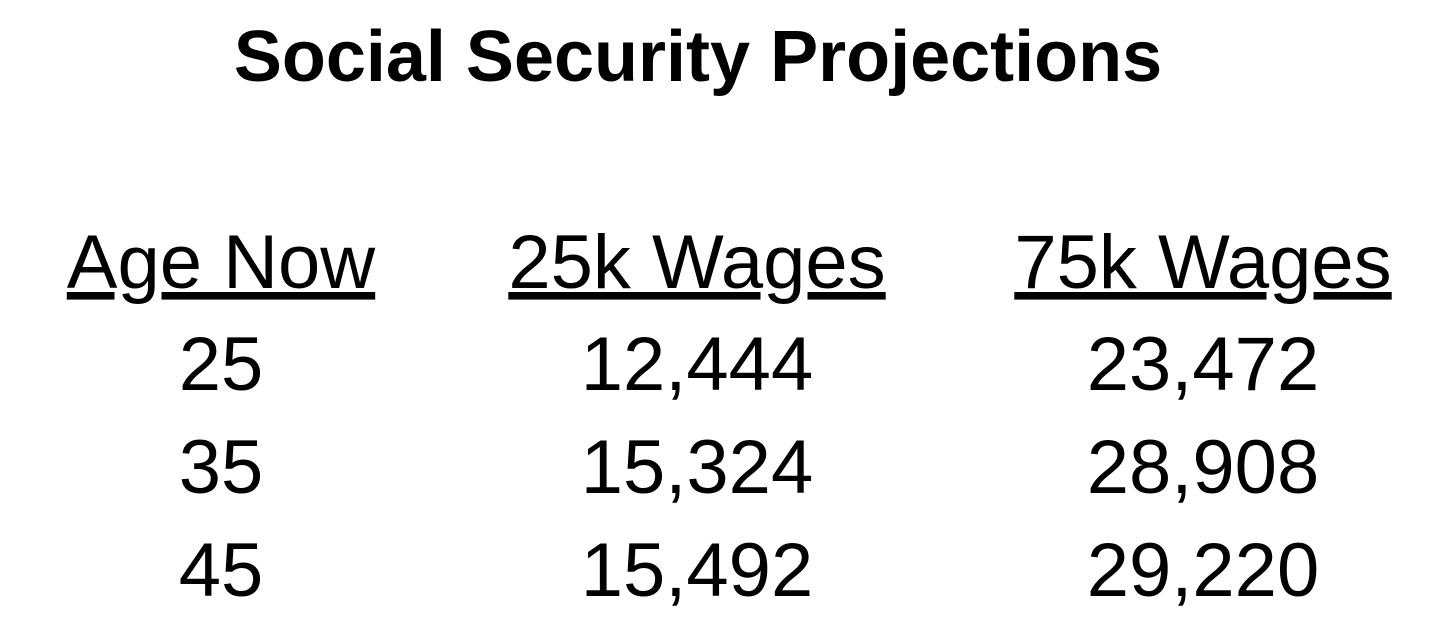 The width and height of the screenshot is (1447, 626). I want to click on slide-title: Social Security Projections, so click(698, 57).